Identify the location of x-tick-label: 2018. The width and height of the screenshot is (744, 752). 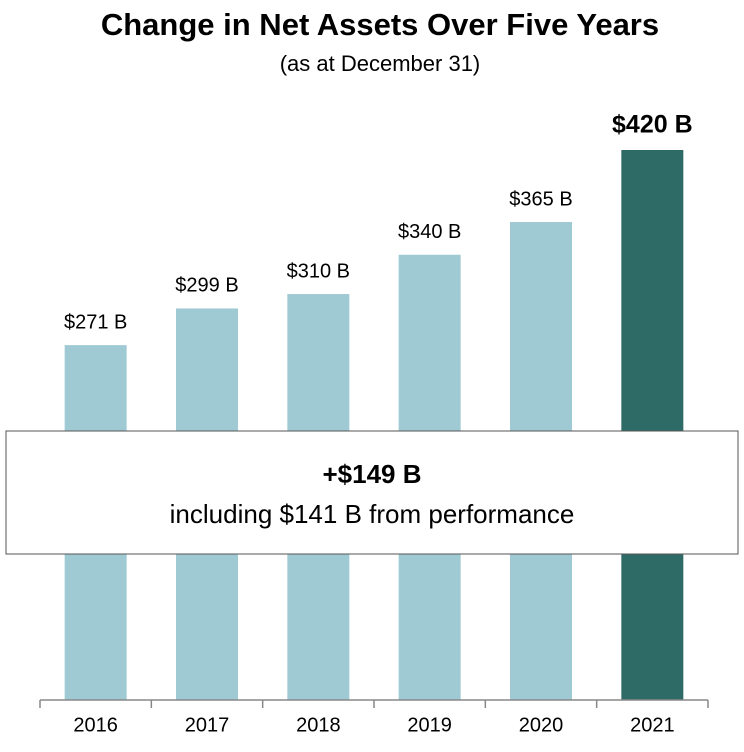
(318, 725).